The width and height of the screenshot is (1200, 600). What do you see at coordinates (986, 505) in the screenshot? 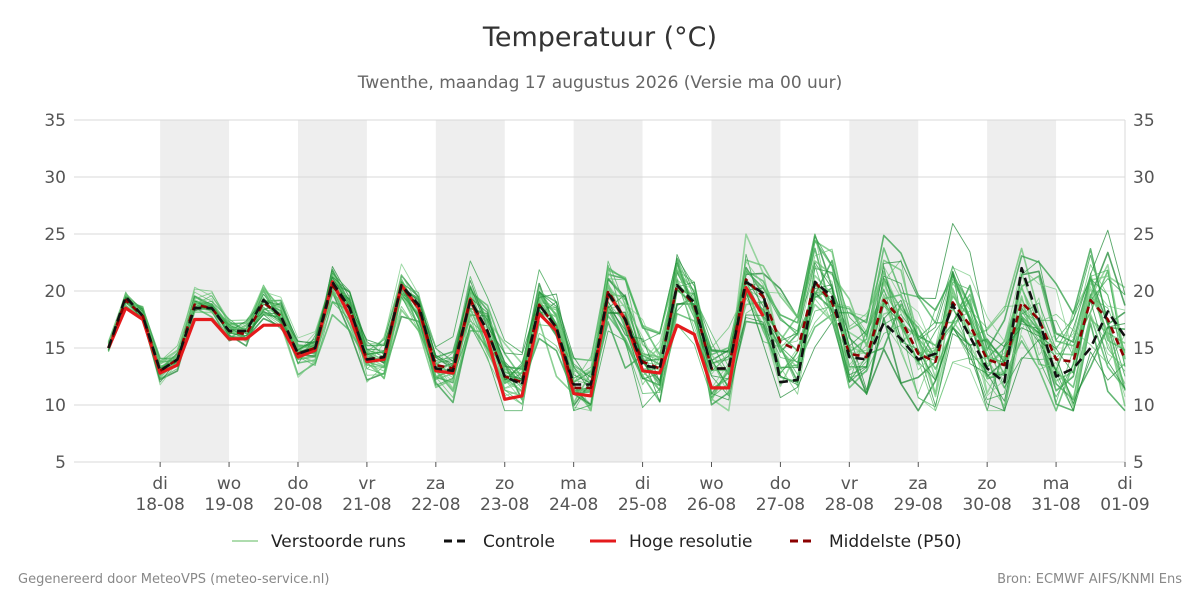
I see `x-tick-date: 30-08` at bounding box center [986, 505].